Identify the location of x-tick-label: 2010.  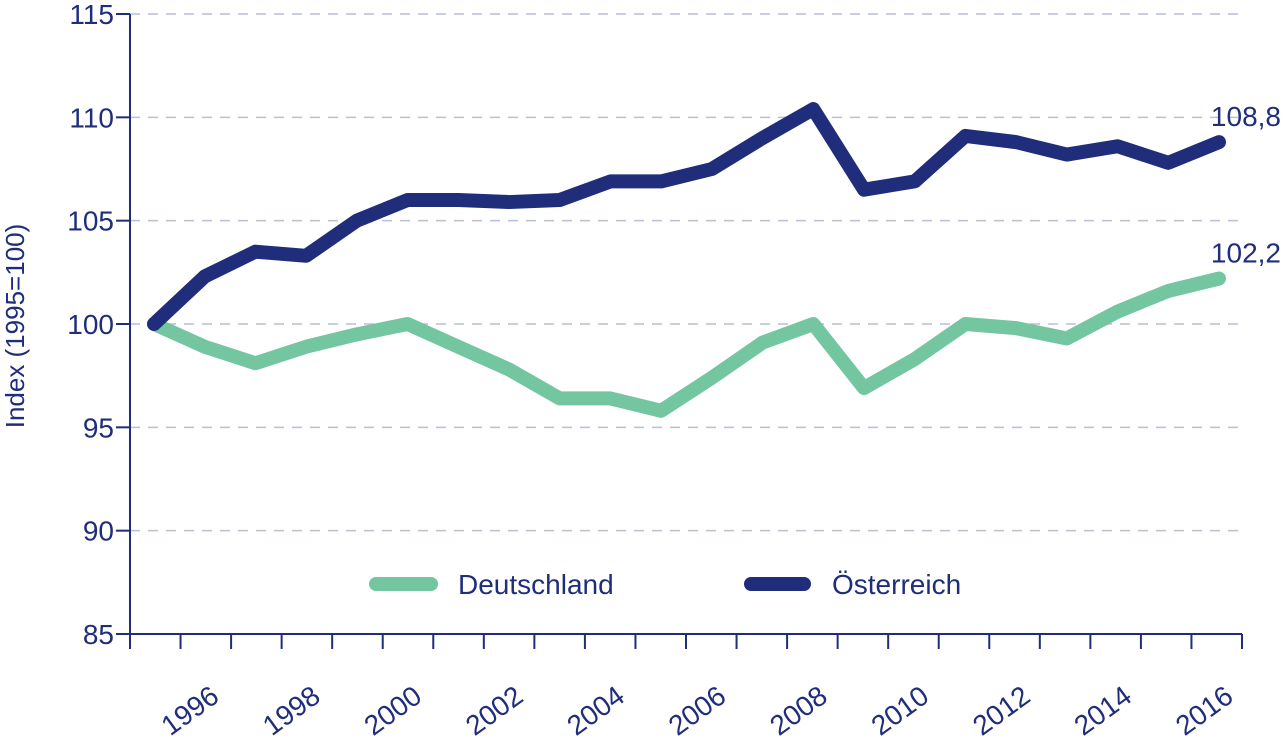
(900, 711).